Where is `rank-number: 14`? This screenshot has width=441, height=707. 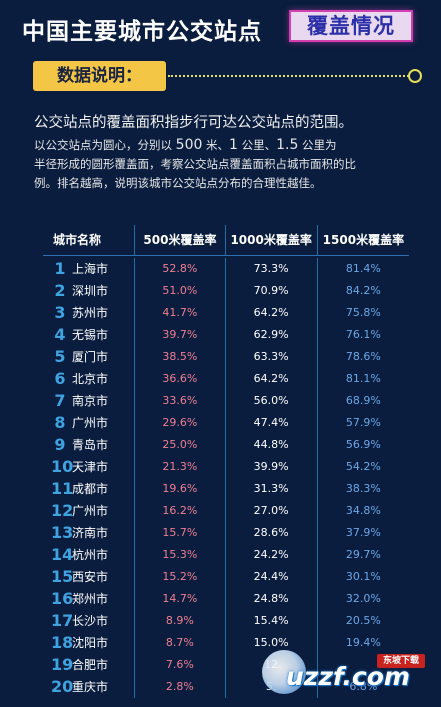
rank-number: 14 is located at coordinates (62, 554).